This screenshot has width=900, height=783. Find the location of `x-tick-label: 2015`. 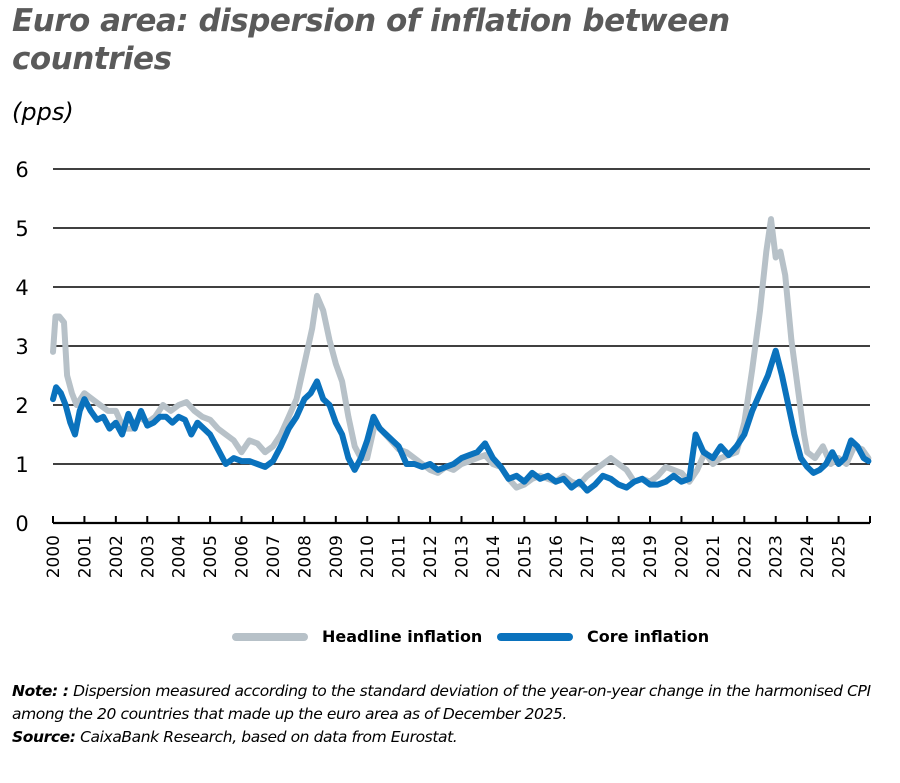

x-tick-label: 2015 is located at coordinates (525, 556).